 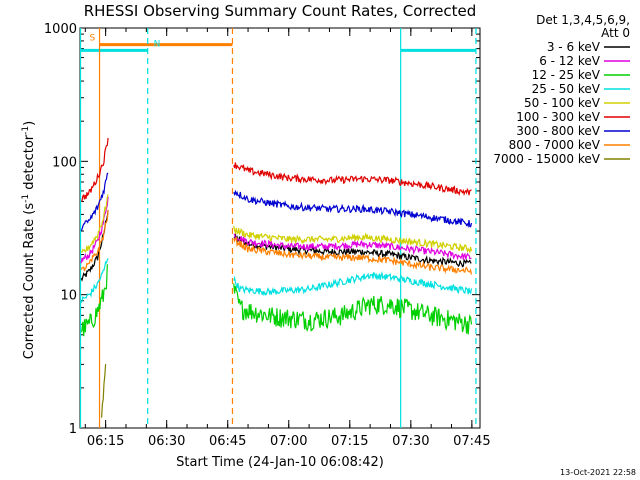 What do you see at coordinates (566, 75) in the screenshot?
I see `legend-label-2: 12 - 25 keV` at bounding box center [566, 75].